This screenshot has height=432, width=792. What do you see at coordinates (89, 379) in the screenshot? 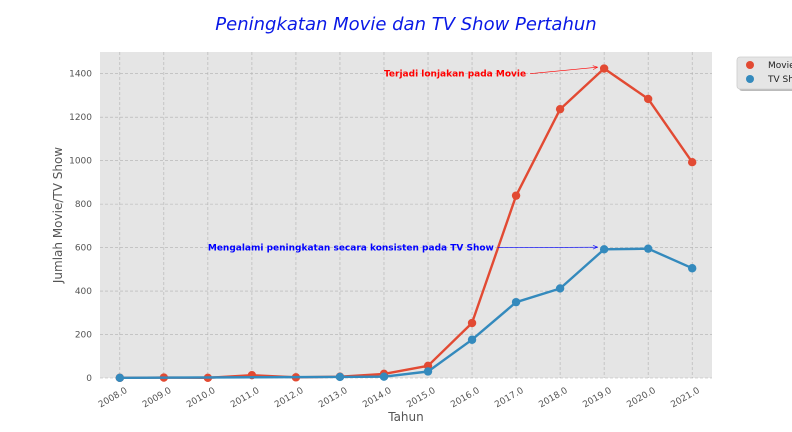
I see `y-tick-label: 0` at bounding box center [89, 379].